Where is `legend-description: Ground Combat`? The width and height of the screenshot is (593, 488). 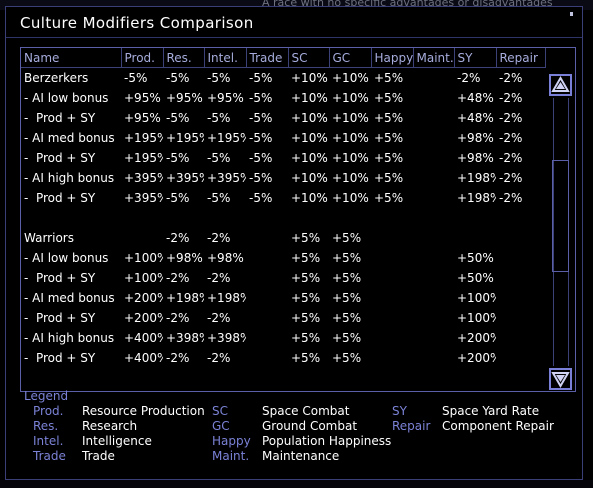
legend-description: Ground Combat is located at coordinates (310, 426).